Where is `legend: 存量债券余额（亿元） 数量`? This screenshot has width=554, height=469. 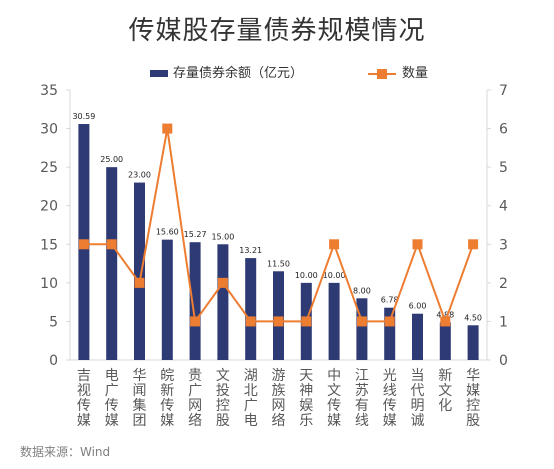
legend: 存量债券余额（亿元） 数量 is located at coordinates (277, 74).